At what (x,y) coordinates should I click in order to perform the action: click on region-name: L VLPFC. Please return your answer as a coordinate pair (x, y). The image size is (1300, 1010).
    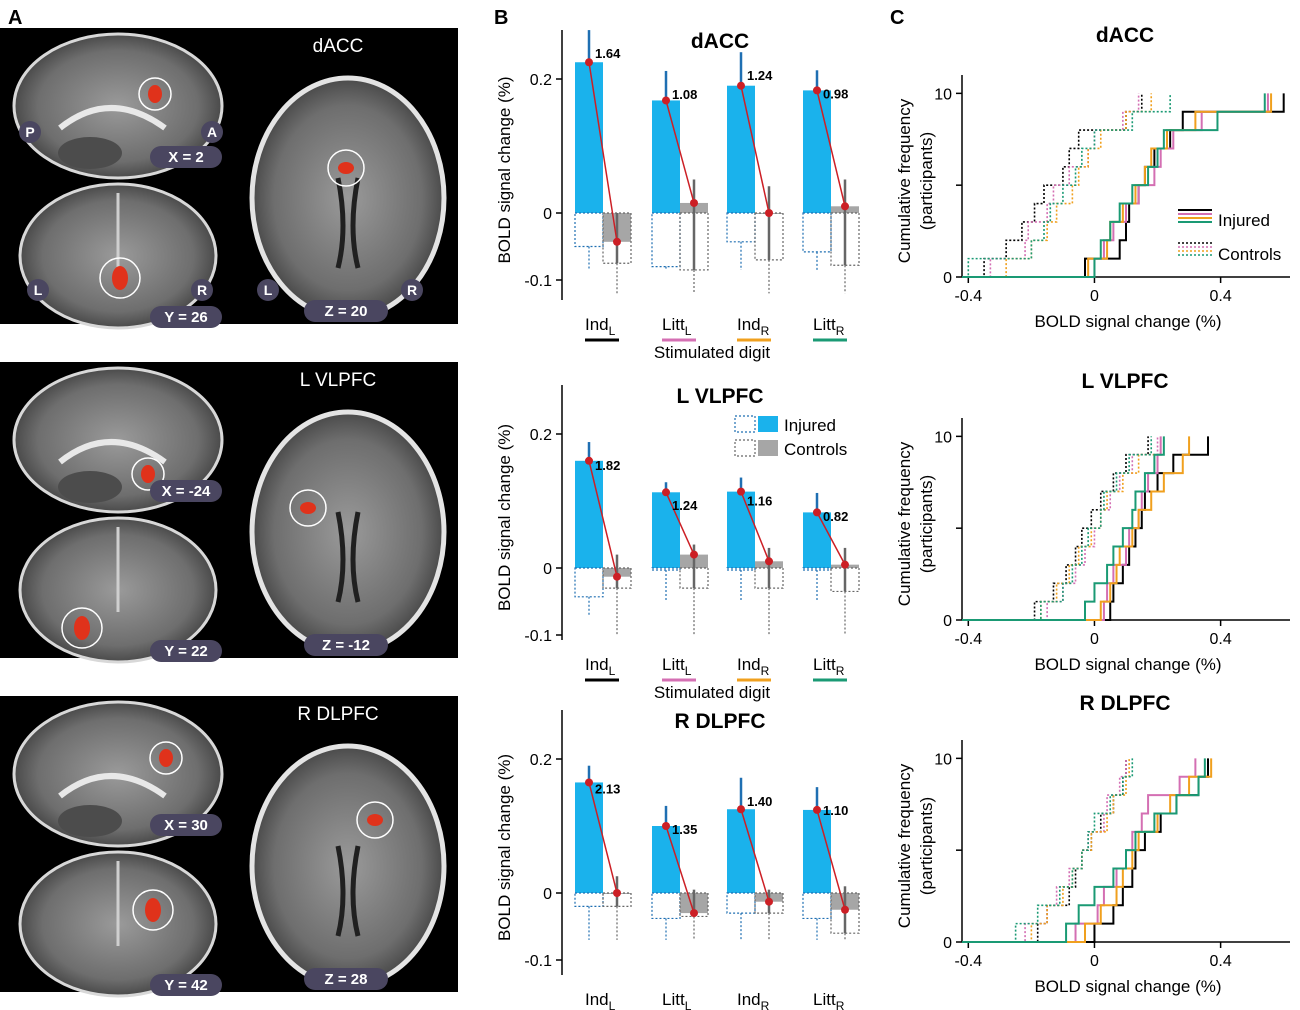
    Looking at the image, I should click on (338, 380).